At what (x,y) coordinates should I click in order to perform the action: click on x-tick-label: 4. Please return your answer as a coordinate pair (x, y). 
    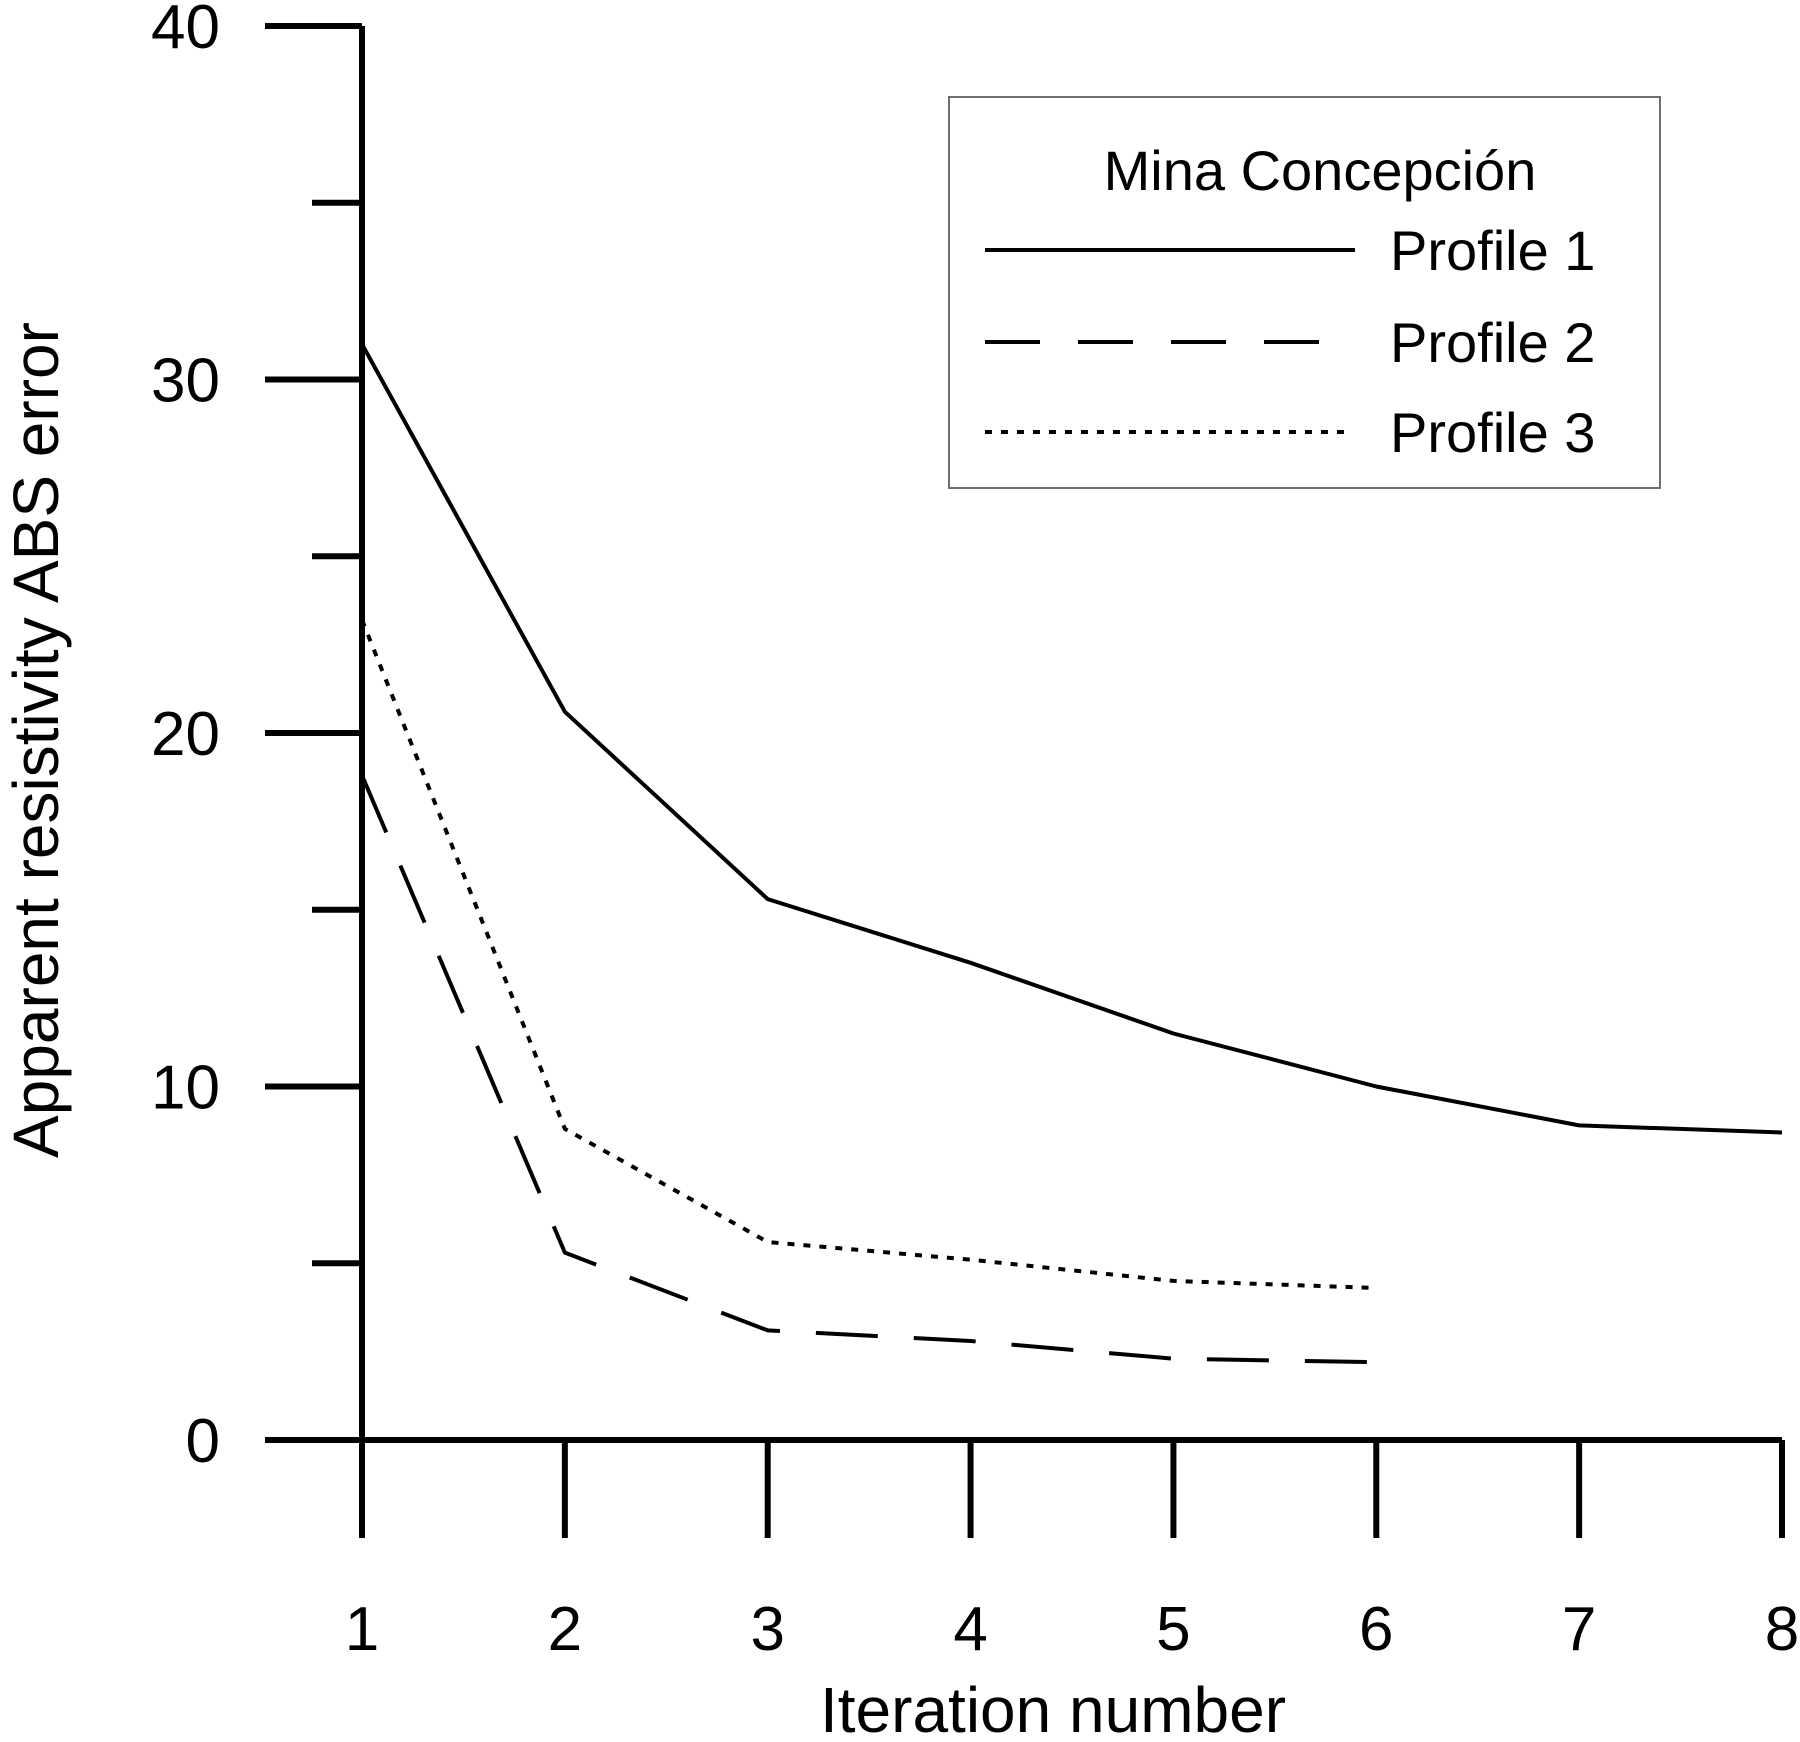
    Looking at the image, I should click on (970, 1629).